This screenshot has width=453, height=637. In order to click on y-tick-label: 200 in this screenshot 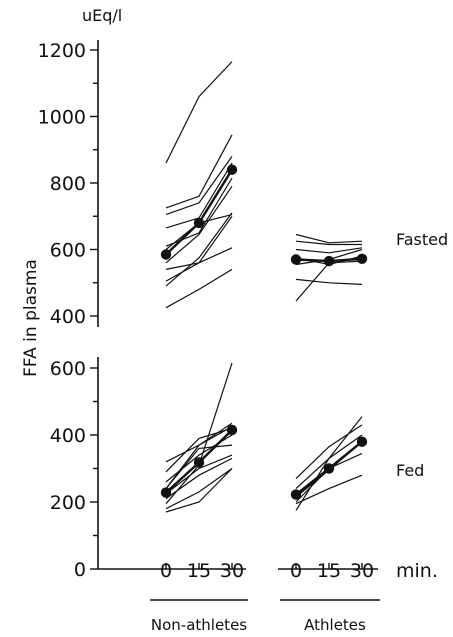, I will do `click(68, 503)`.